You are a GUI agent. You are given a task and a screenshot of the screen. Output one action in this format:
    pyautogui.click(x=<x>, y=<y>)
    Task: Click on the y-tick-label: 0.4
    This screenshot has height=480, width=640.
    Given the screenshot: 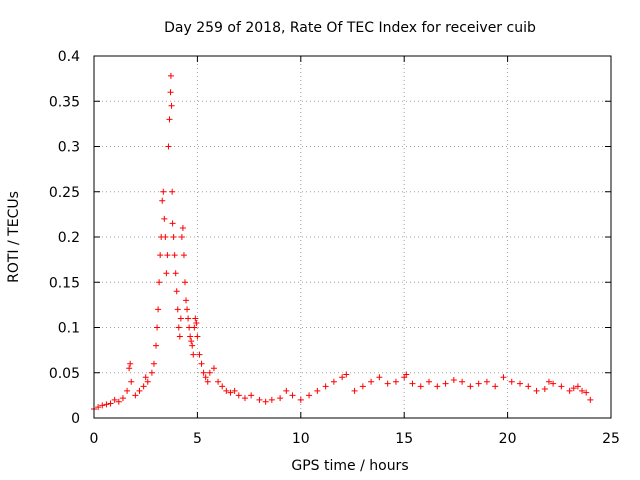 What is the action you would take?
    pyautogui.click(x=69, y=57)
    